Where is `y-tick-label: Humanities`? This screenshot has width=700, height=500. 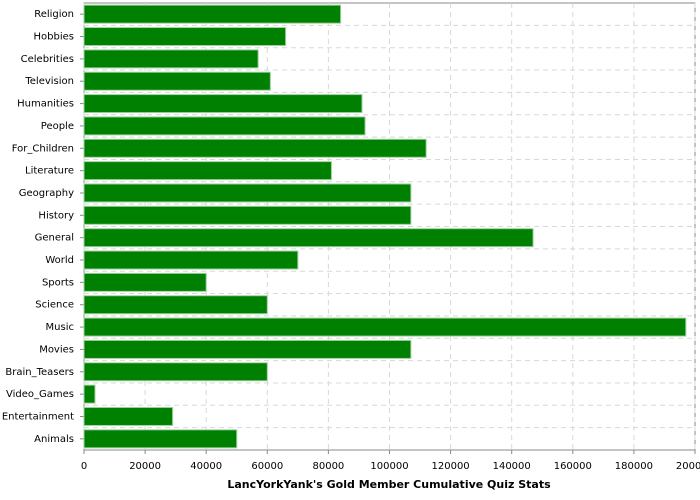 y-tick-label: Humanities is located at coordinates (45, 104).